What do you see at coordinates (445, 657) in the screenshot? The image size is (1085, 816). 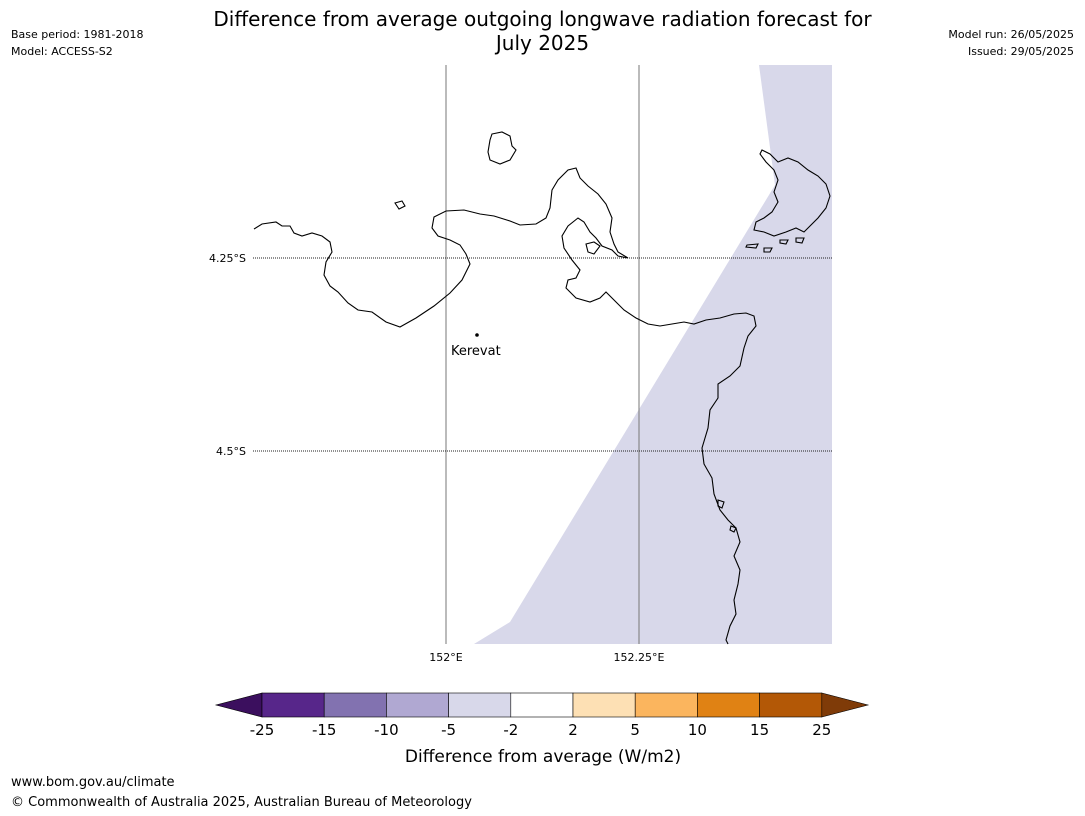 I see `lon-label-152: 152°E` at bounding box center [445, 657].